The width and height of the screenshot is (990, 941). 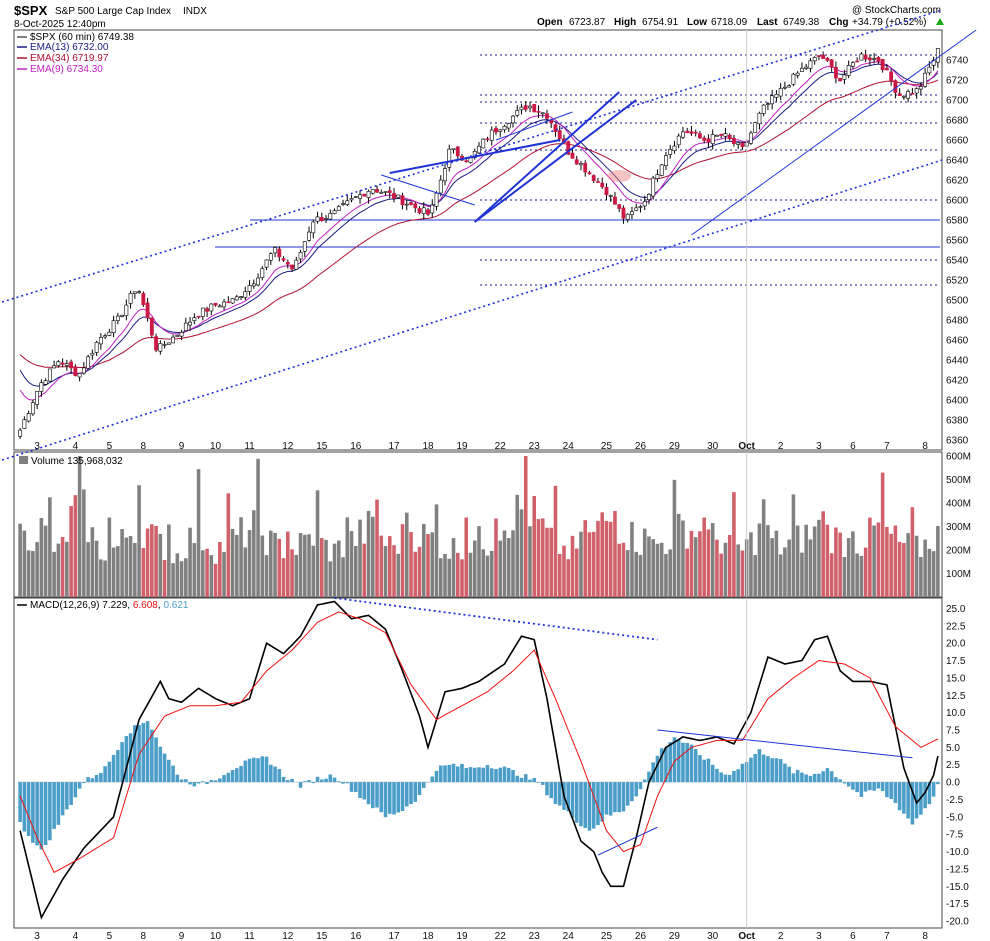 I want to click on legend-ema34: EMA(34) 6719.97, so click(x=69, y=58).